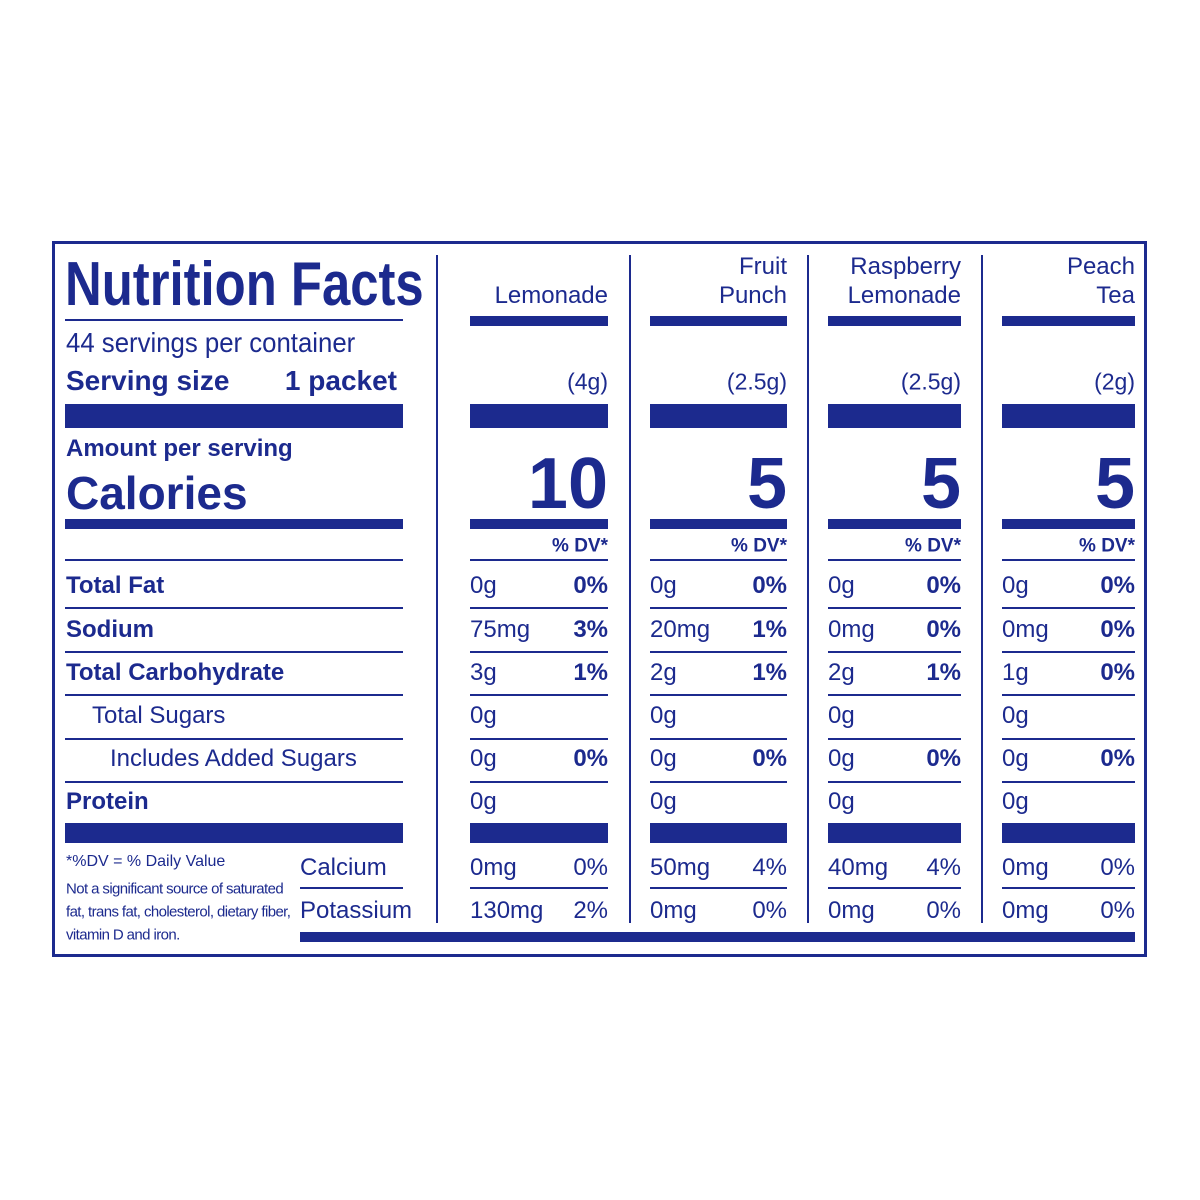 The image size is (1200, 1200). Describe the element at coordinates (1145, 599) in the screenshot. I see `border` at that location.